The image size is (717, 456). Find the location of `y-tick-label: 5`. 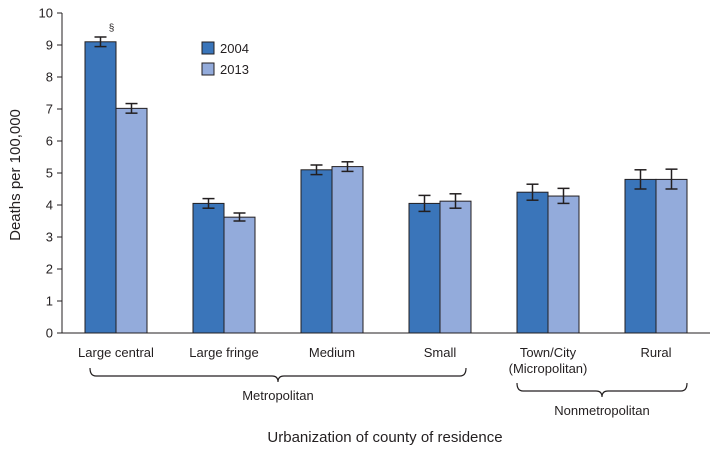

y-tick-label: 5 is located at coordinates (49, 173).